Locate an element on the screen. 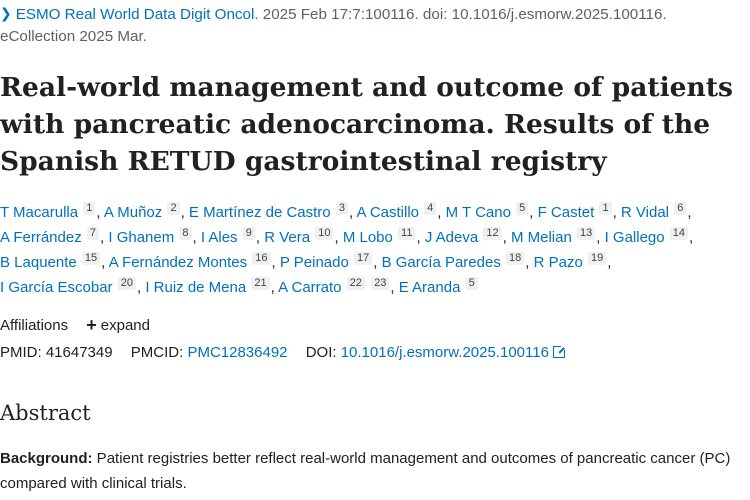 The height and width of the screenshot is (500, 750). affiliation-number: 21 is located at coordinates (260, 283).